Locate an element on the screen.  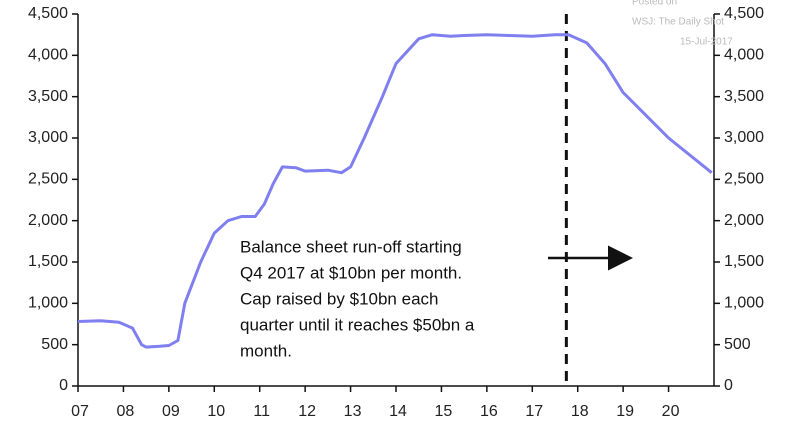
y-tick-label: 0 is located at coordinates (63, 385).